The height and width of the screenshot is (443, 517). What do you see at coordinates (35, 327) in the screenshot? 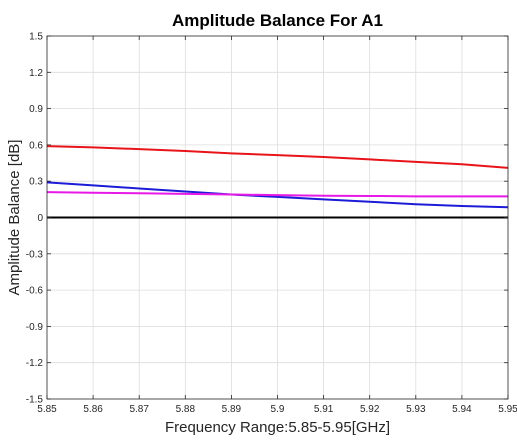
I see `y-tick-label: -0.9` at bounding box center [35, 327].